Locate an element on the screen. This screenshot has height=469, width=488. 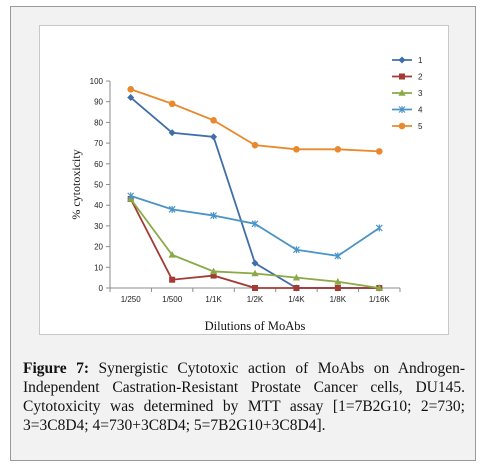
y-tick-label: 90 is located at coordinates (98, 102).